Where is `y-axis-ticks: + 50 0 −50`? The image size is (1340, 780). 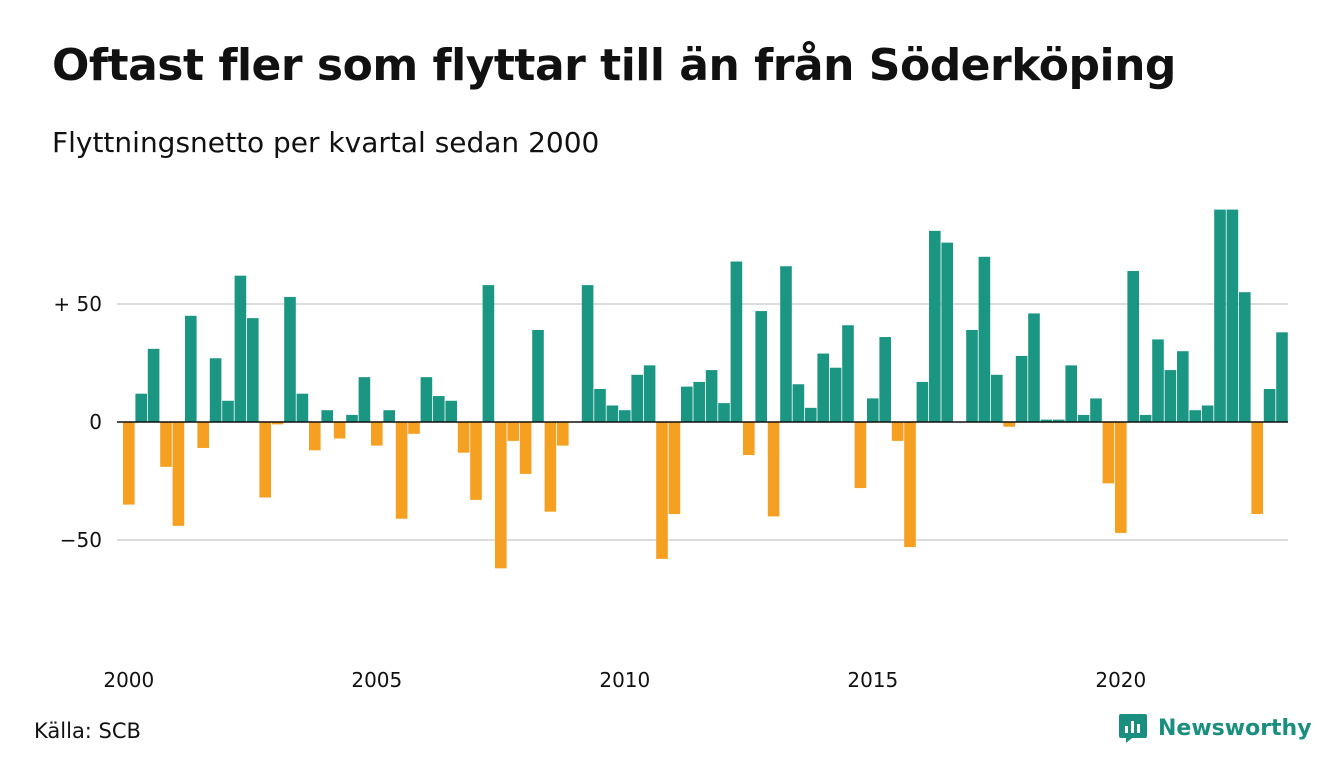
y-axis-ticks: + 50 0 −50 is located at coordinates (77, 422).